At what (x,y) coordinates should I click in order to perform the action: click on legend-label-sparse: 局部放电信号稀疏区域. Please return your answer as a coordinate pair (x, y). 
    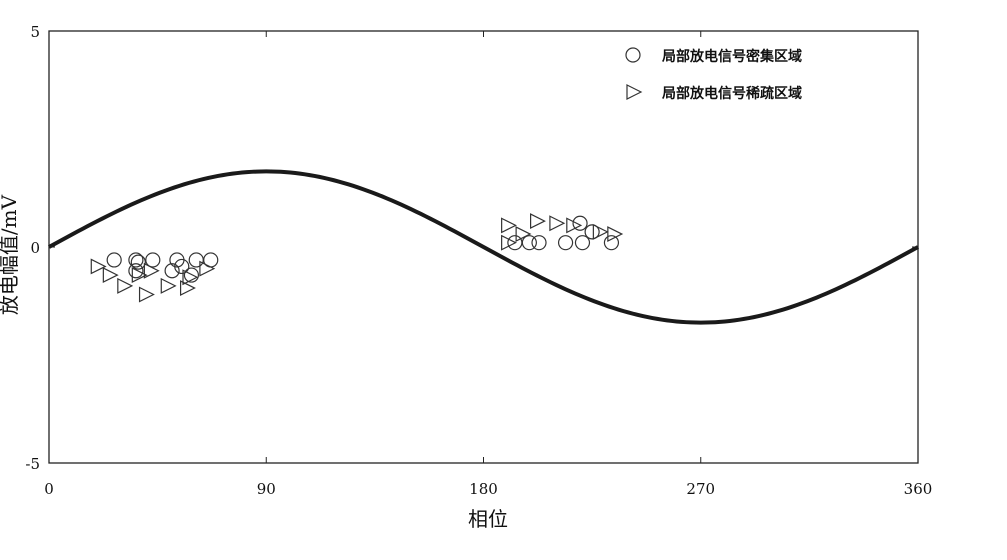
    Looking at the image, I should click on (732, 93).